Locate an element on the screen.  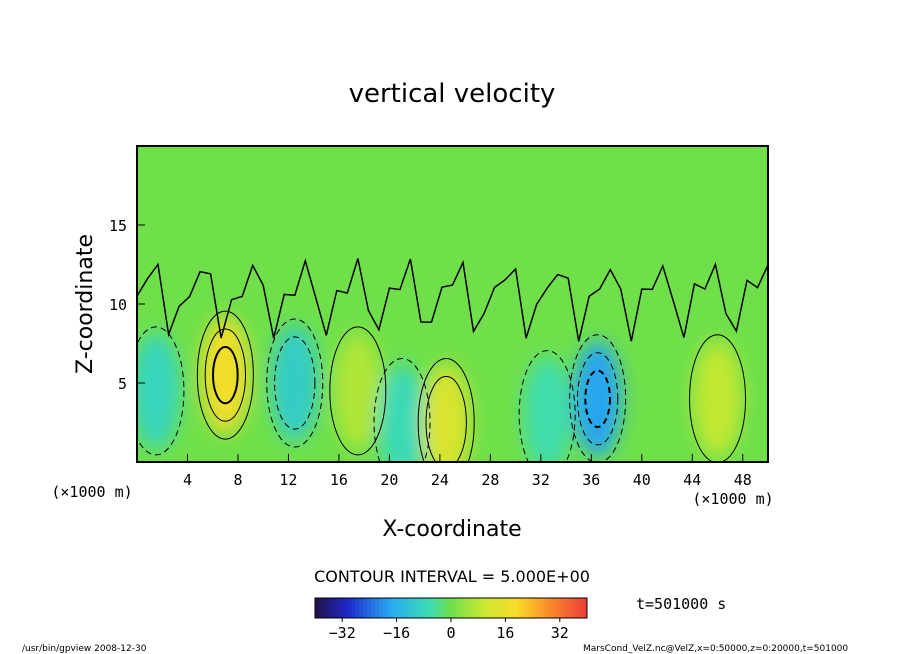
x-axis-label: X-coordinate is located at coordinates (451, 529).